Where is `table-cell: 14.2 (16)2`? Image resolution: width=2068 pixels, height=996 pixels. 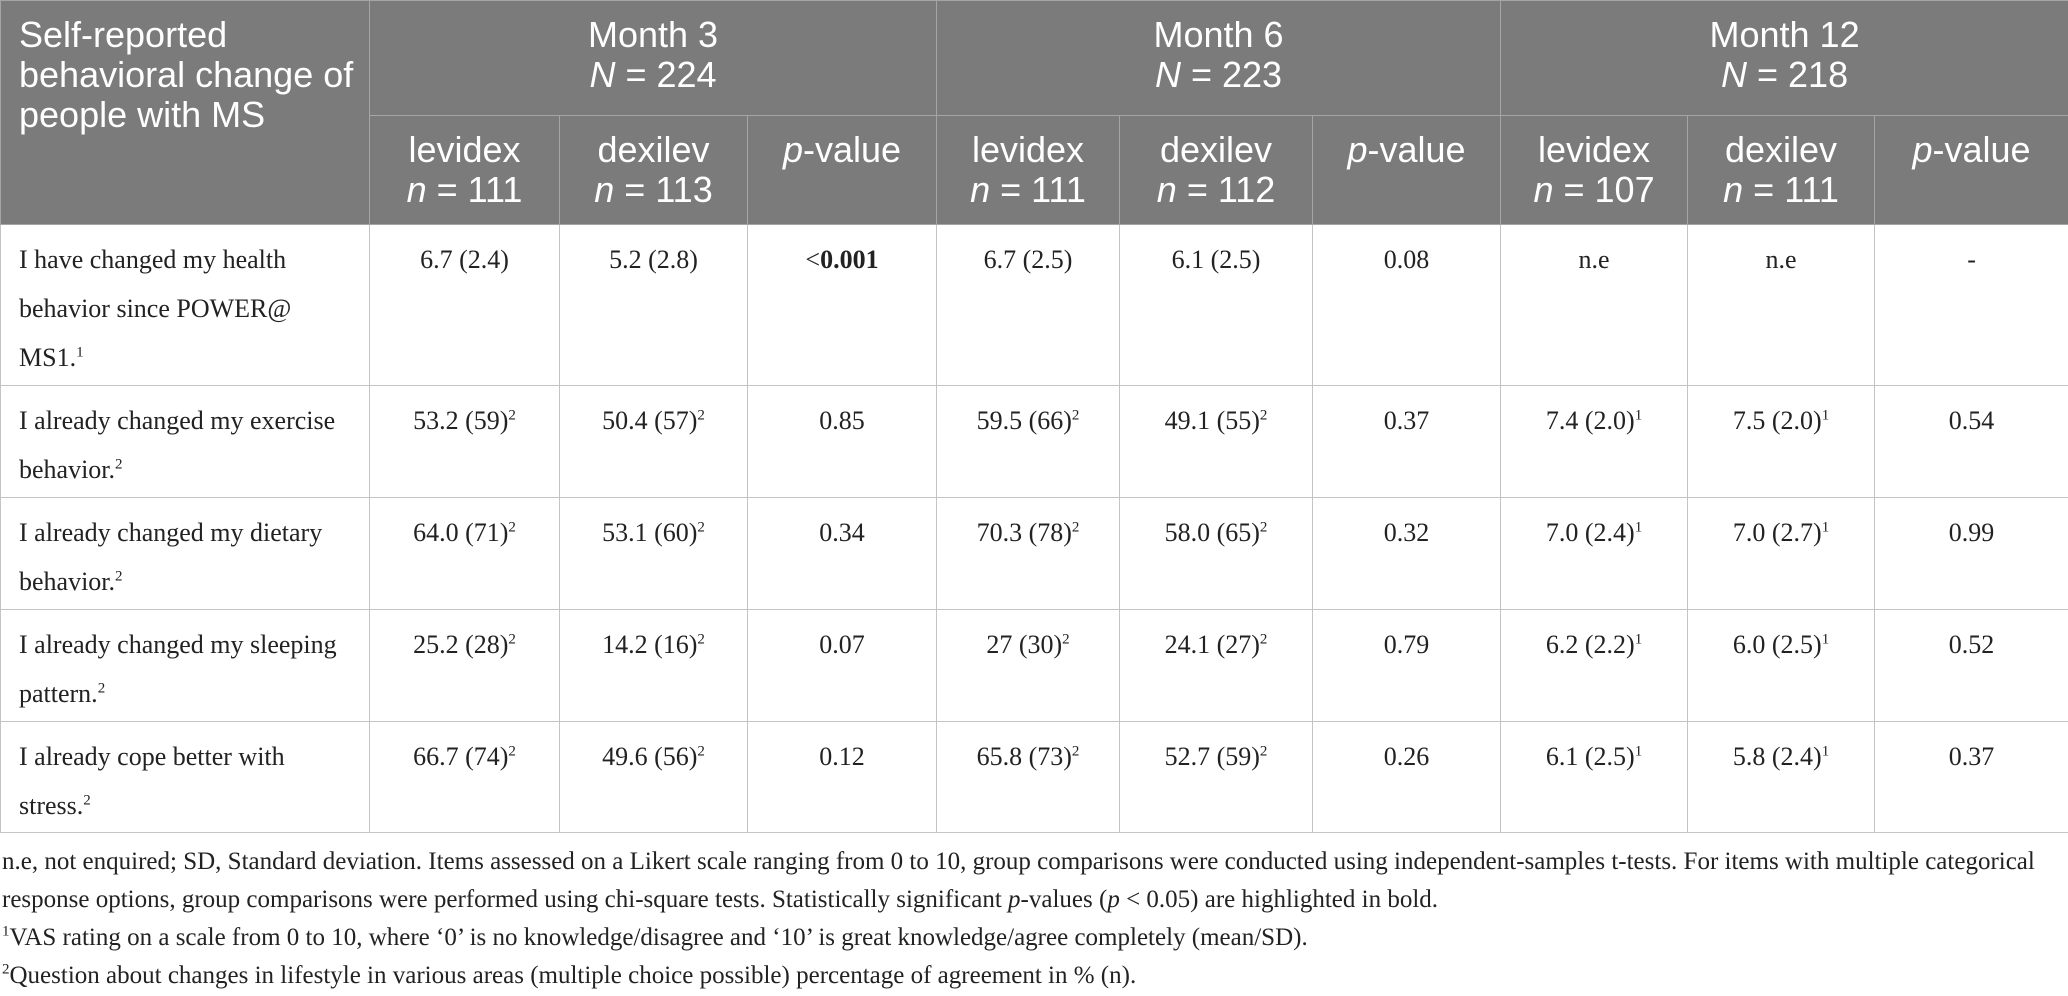
table-cell: 14.2 (16)2 is located at coordinates (653, 665).